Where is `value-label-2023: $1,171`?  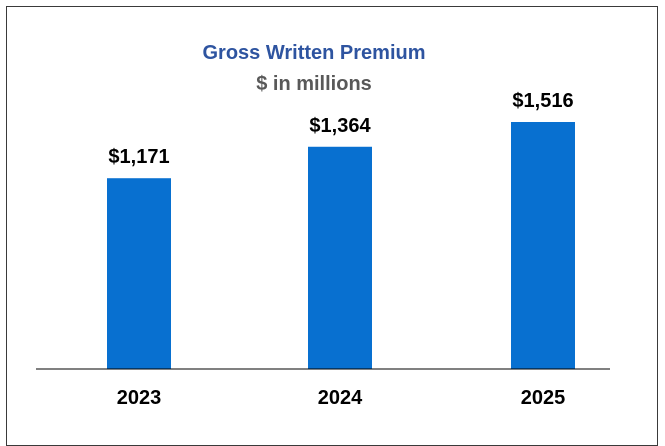
value-label-2023: $1,171 is located at coordinates (138, 157).